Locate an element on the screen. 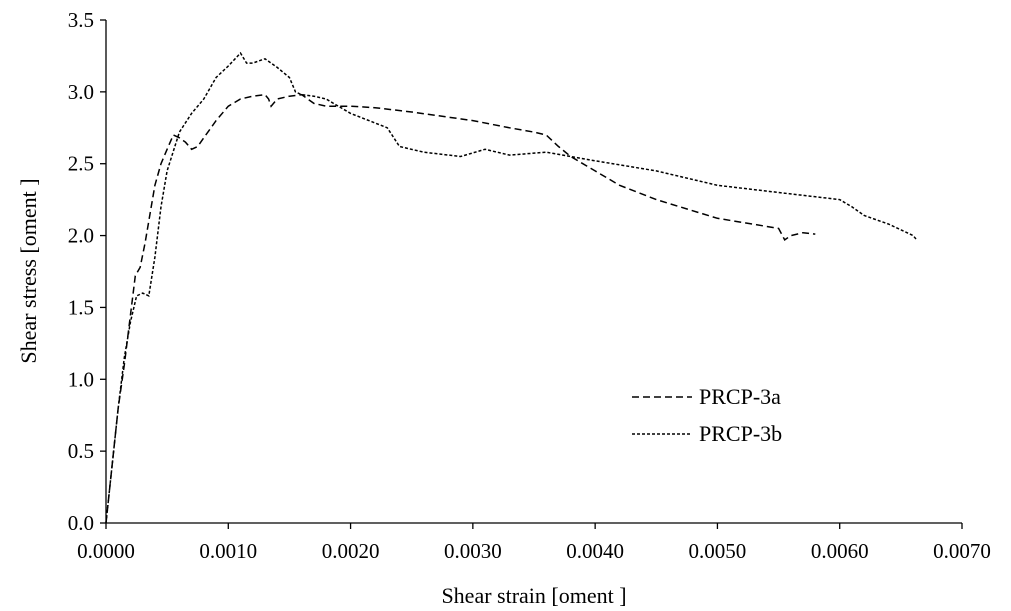 This screenshot has width=1011, height=611. x-tick-label: 0.0020 is located at coordinates (351, 551).